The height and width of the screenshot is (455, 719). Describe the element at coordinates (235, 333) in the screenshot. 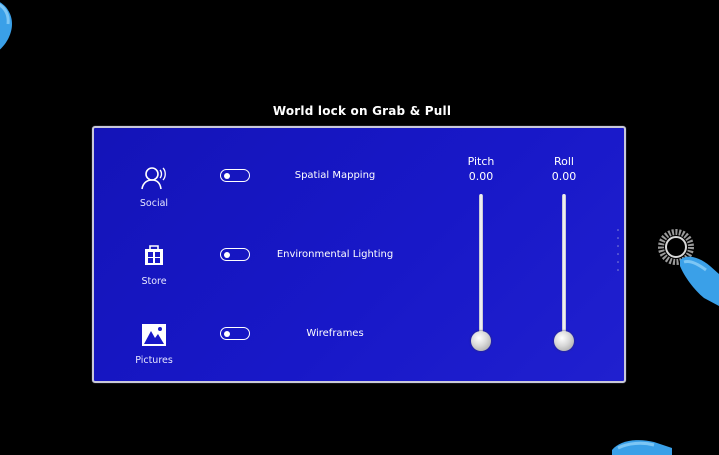

I see `toggle-wireframes` at that location.